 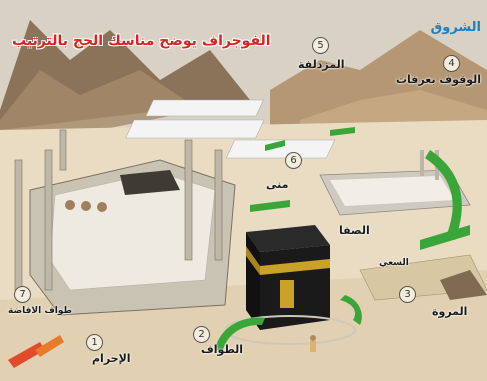 I want to click on step-number-6: 6, so click(x=293, y=160).